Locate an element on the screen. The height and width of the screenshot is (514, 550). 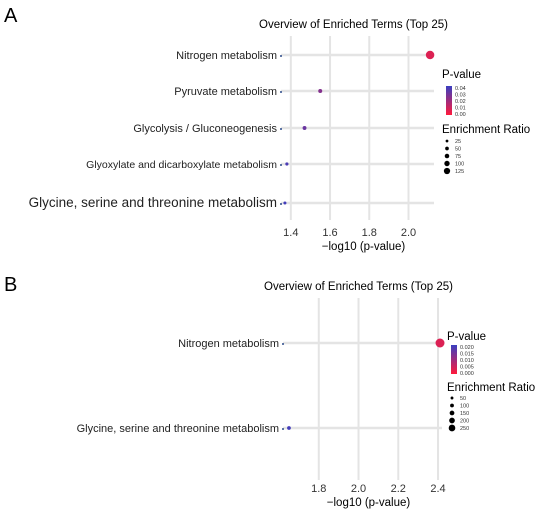
color-legend-tick: 0.015 is located at coordinates (467, 355).